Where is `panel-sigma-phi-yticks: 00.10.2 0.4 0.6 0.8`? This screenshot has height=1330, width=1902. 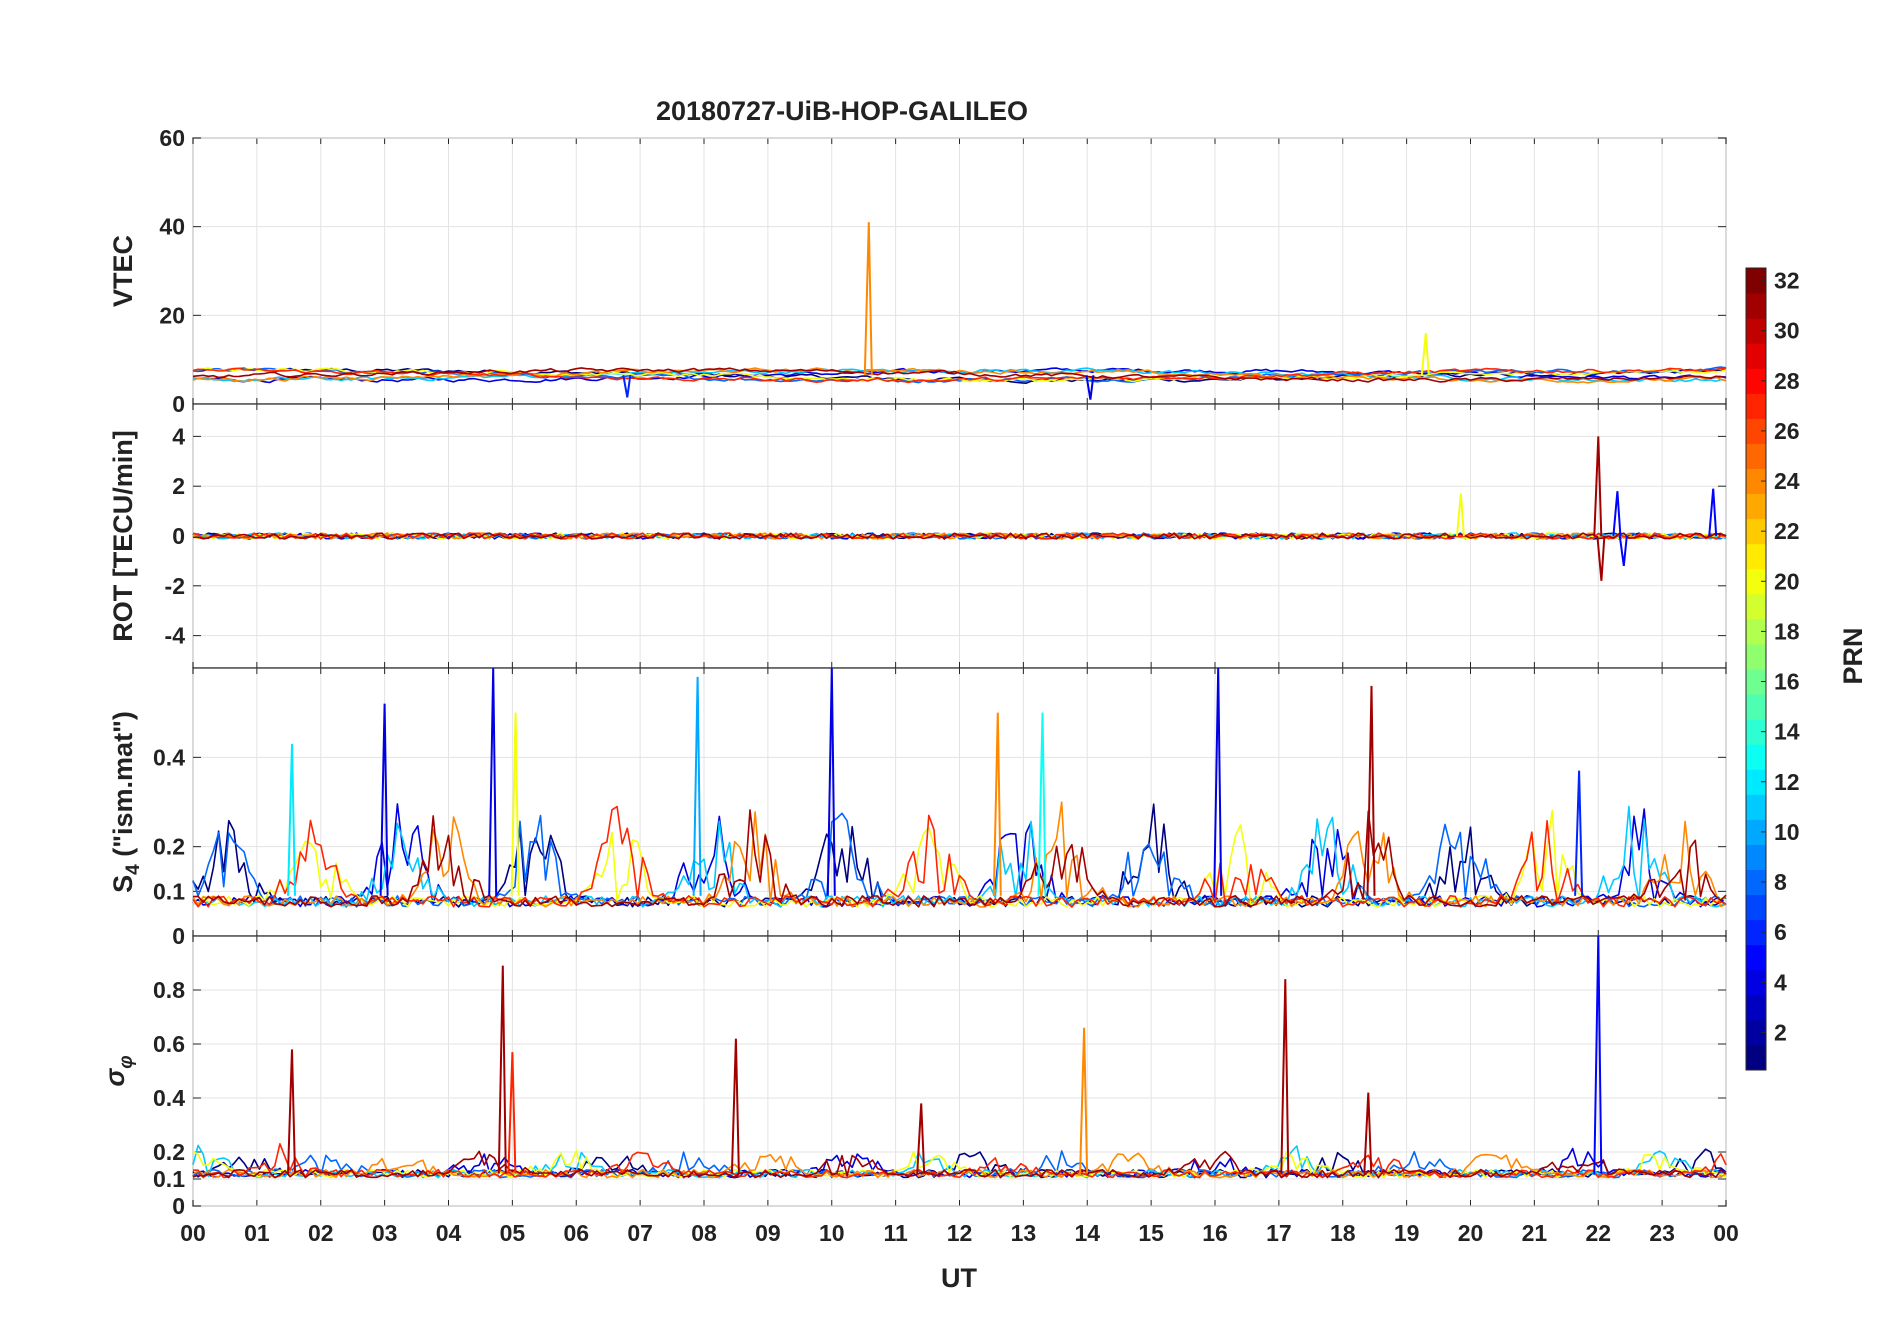 panel-sigma-phi-yticks: 00.10.2 0.4 0.6 0.8 is located at coordinates (169, 1098).